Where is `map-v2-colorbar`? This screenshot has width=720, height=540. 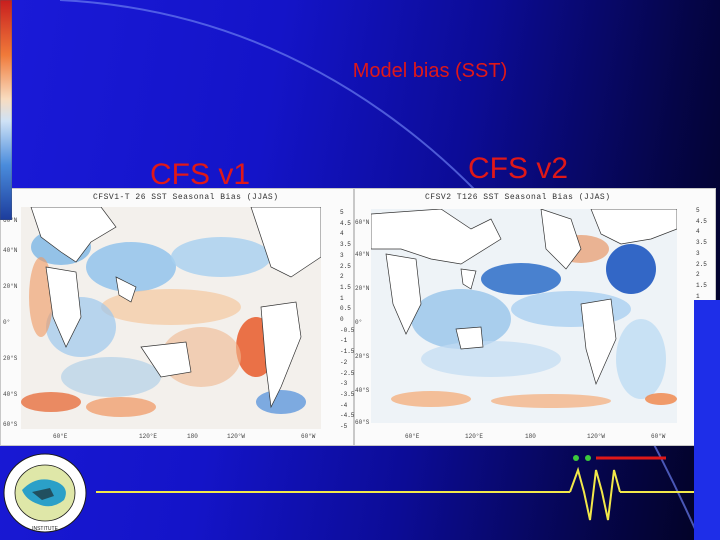
map-v2-colorbar is located at coordinates (6, 110).